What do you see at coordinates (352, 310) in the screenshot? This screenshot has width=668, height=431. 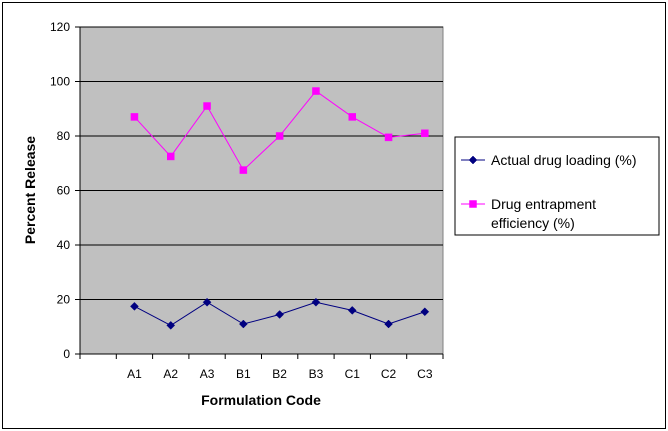 I see `data-point-1-c1` at bounding box center [352, 310].